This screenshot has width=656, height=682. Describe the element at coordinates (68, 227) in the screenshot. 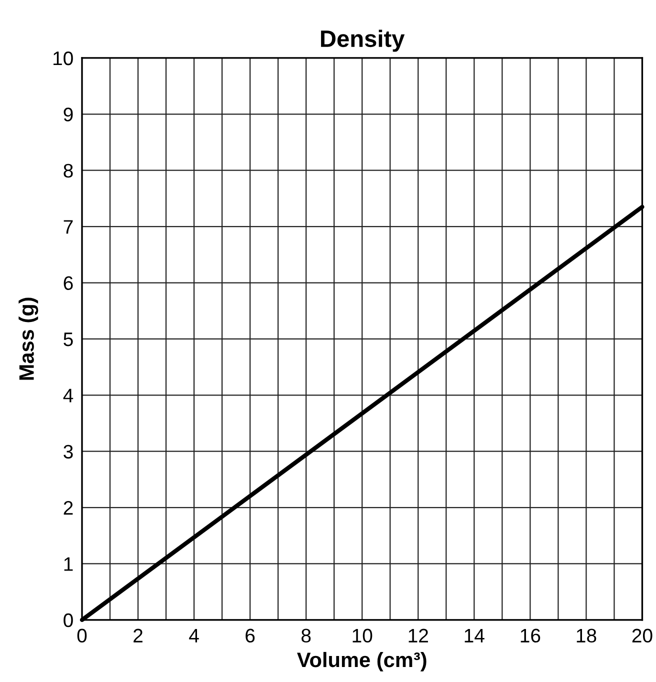

I see `y-tick-label: 7` at that location.